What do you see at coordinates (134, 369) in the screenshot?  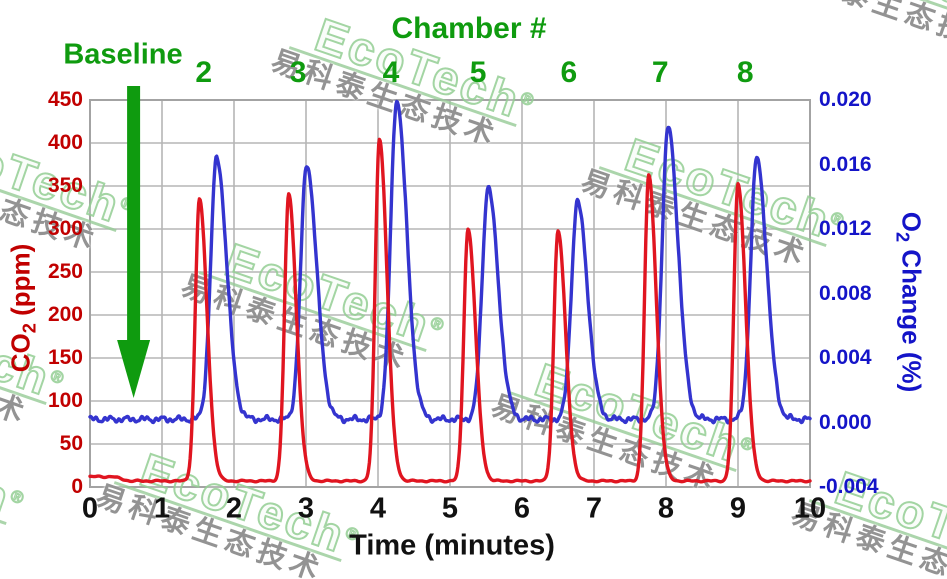 I see `baseline-arrow-head` at bounding box center [134, 369].